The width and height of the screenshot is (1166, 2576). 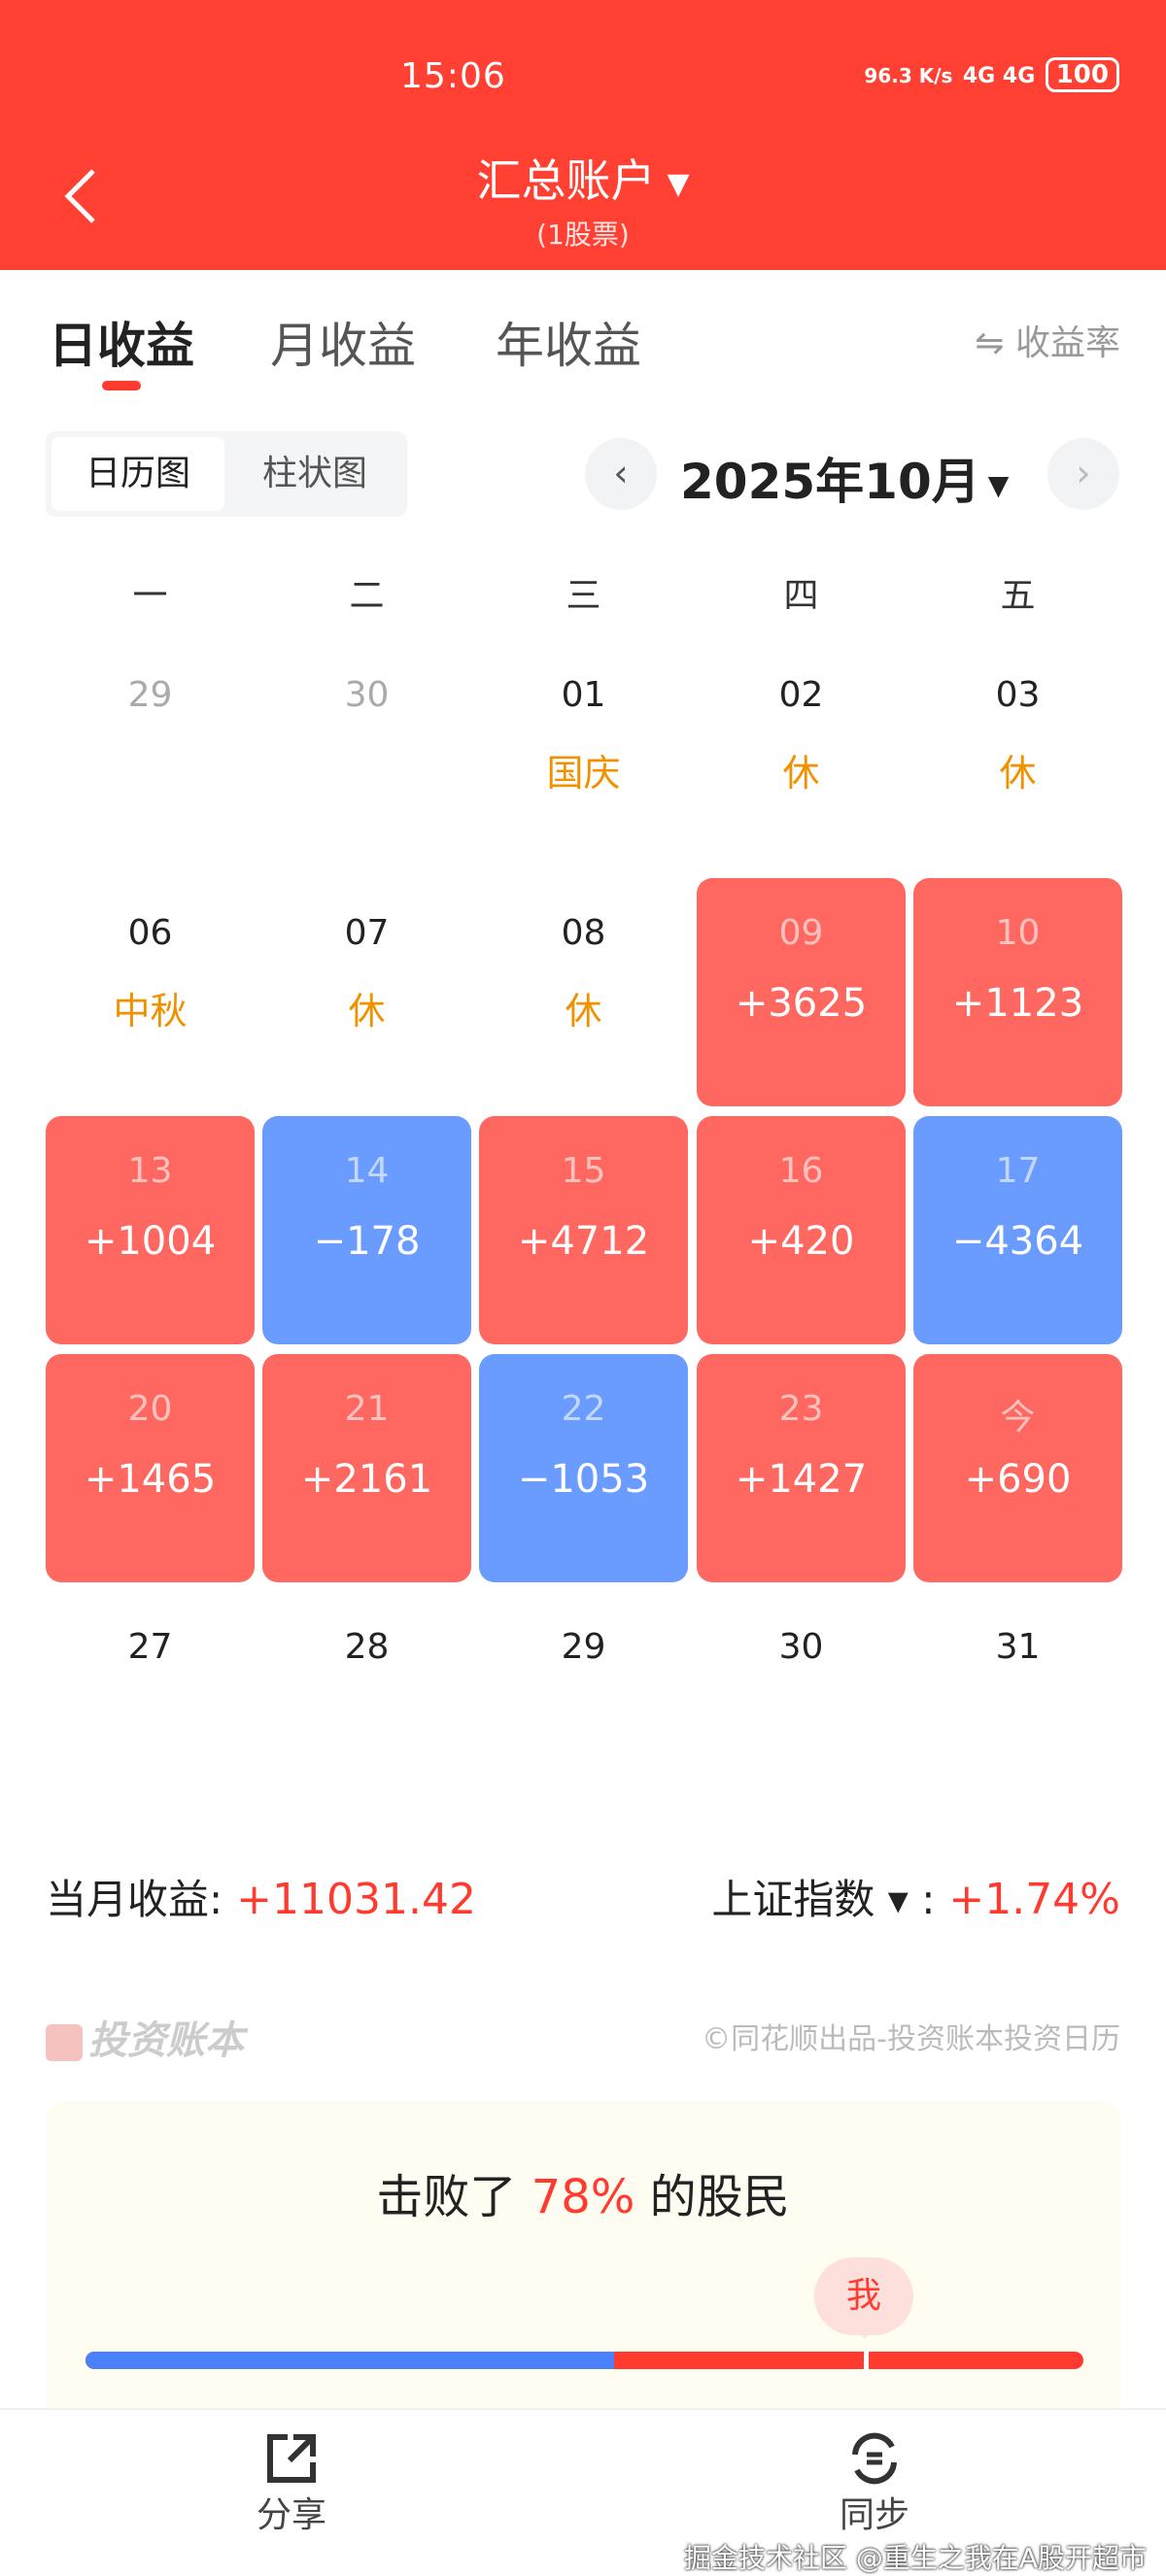 I want to click on brand-logo: 投资账本, so click(x=145, y=2037).